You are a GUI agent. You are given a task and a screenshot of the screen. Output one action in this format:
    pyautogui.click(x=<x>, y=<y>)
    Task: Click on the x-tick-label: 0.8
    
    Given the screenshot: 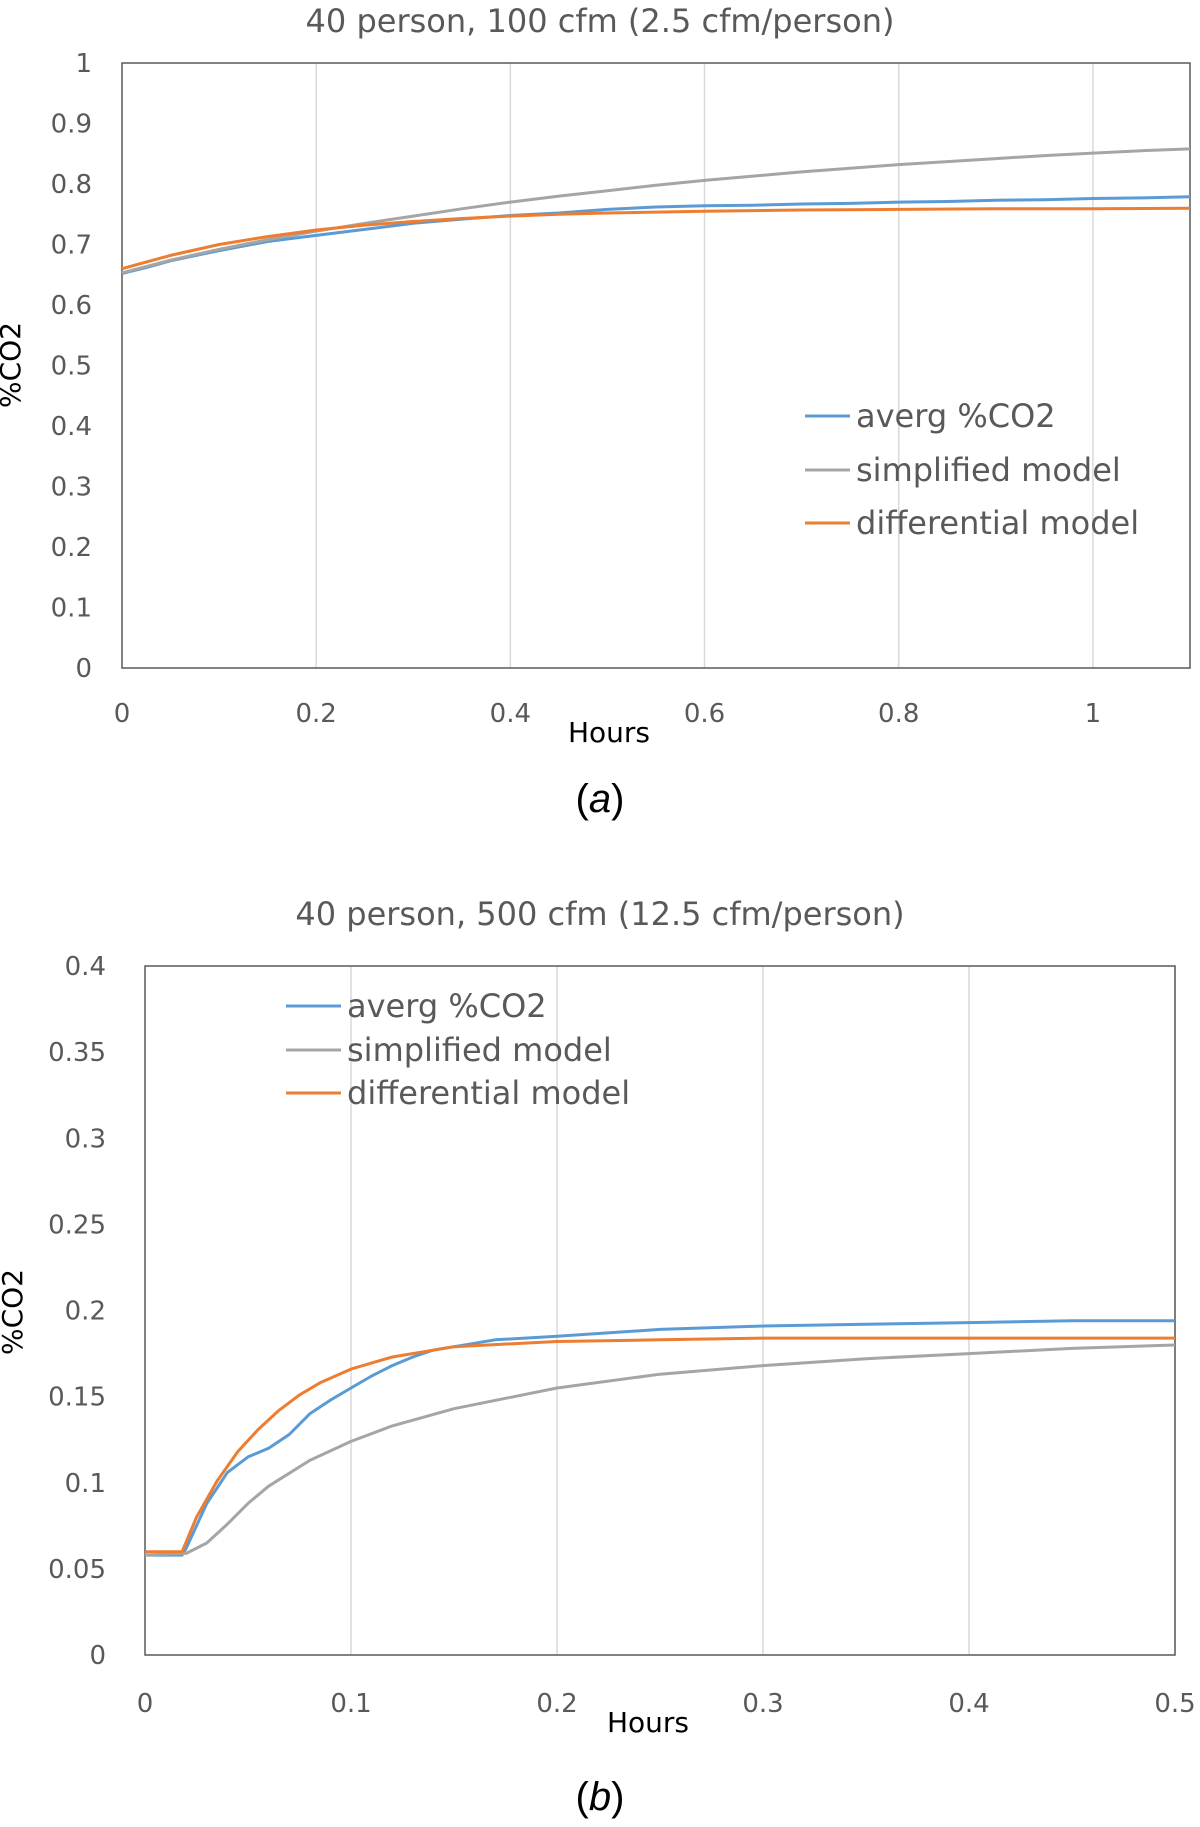 What is the action you would take?
    pyautogui.click(x=898, y=714)
    